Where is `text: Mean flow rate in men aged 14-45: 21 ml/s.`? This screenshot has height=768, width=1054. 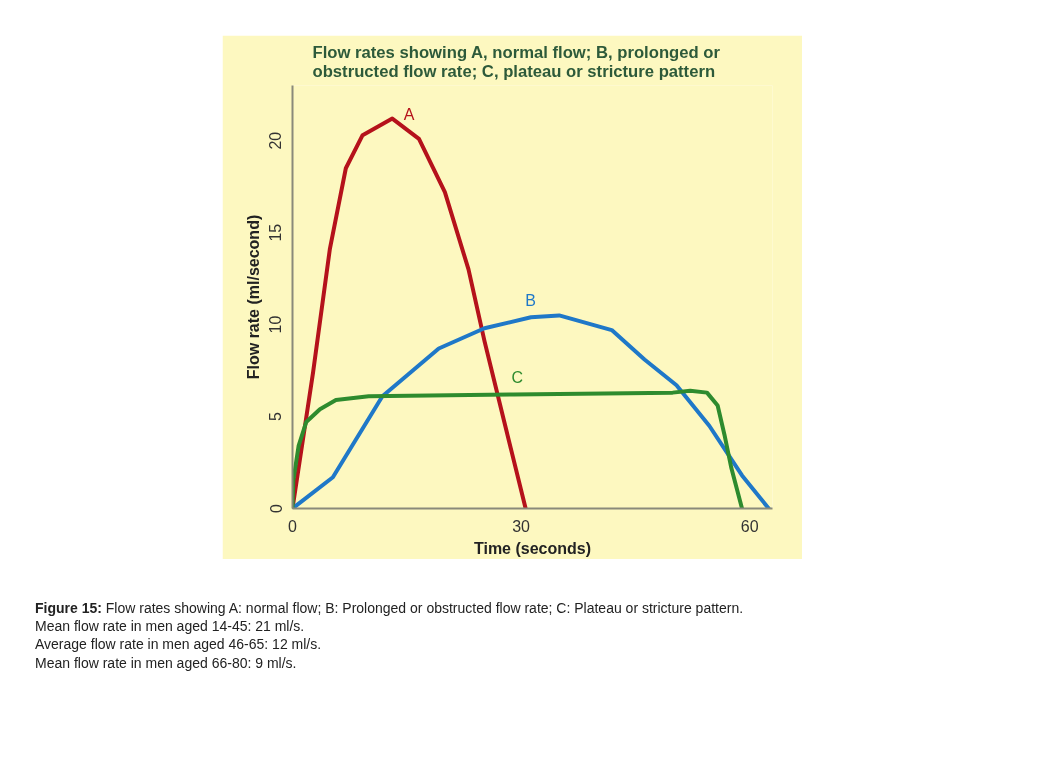 text: Mean flow rate in men aged 14-45: 21 ml/s. is located at coordinates (170, 626).